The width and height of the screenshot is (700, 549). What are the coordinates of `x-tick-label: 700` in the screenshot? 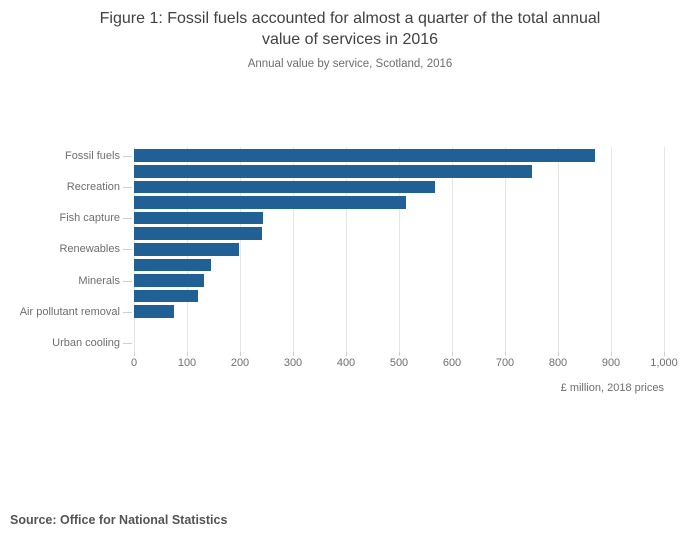 It's located at (505, 363).